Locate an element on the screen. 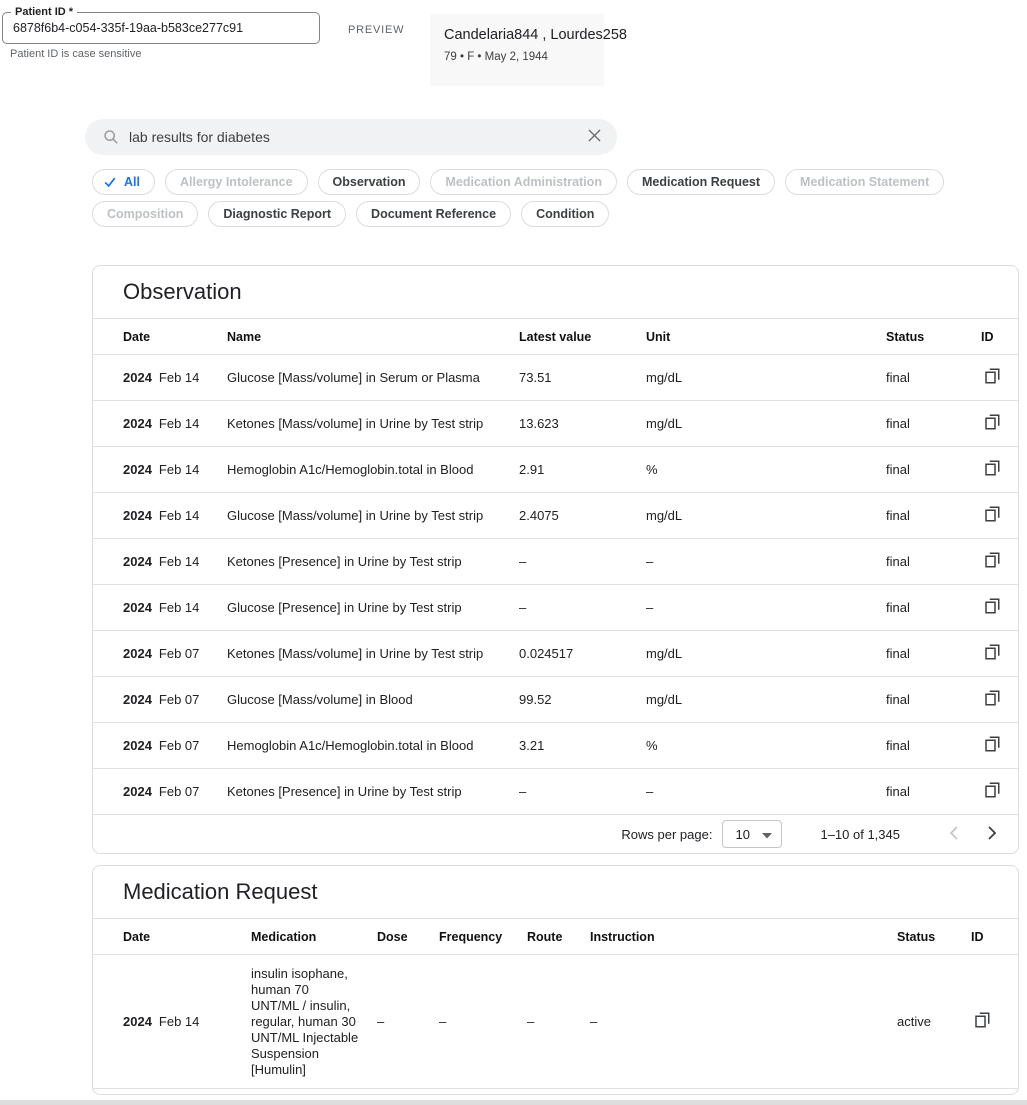 The width and height of the screenshot is (1027, 1105). chip-label: Medication Administration is located at coordinates (523, 182).